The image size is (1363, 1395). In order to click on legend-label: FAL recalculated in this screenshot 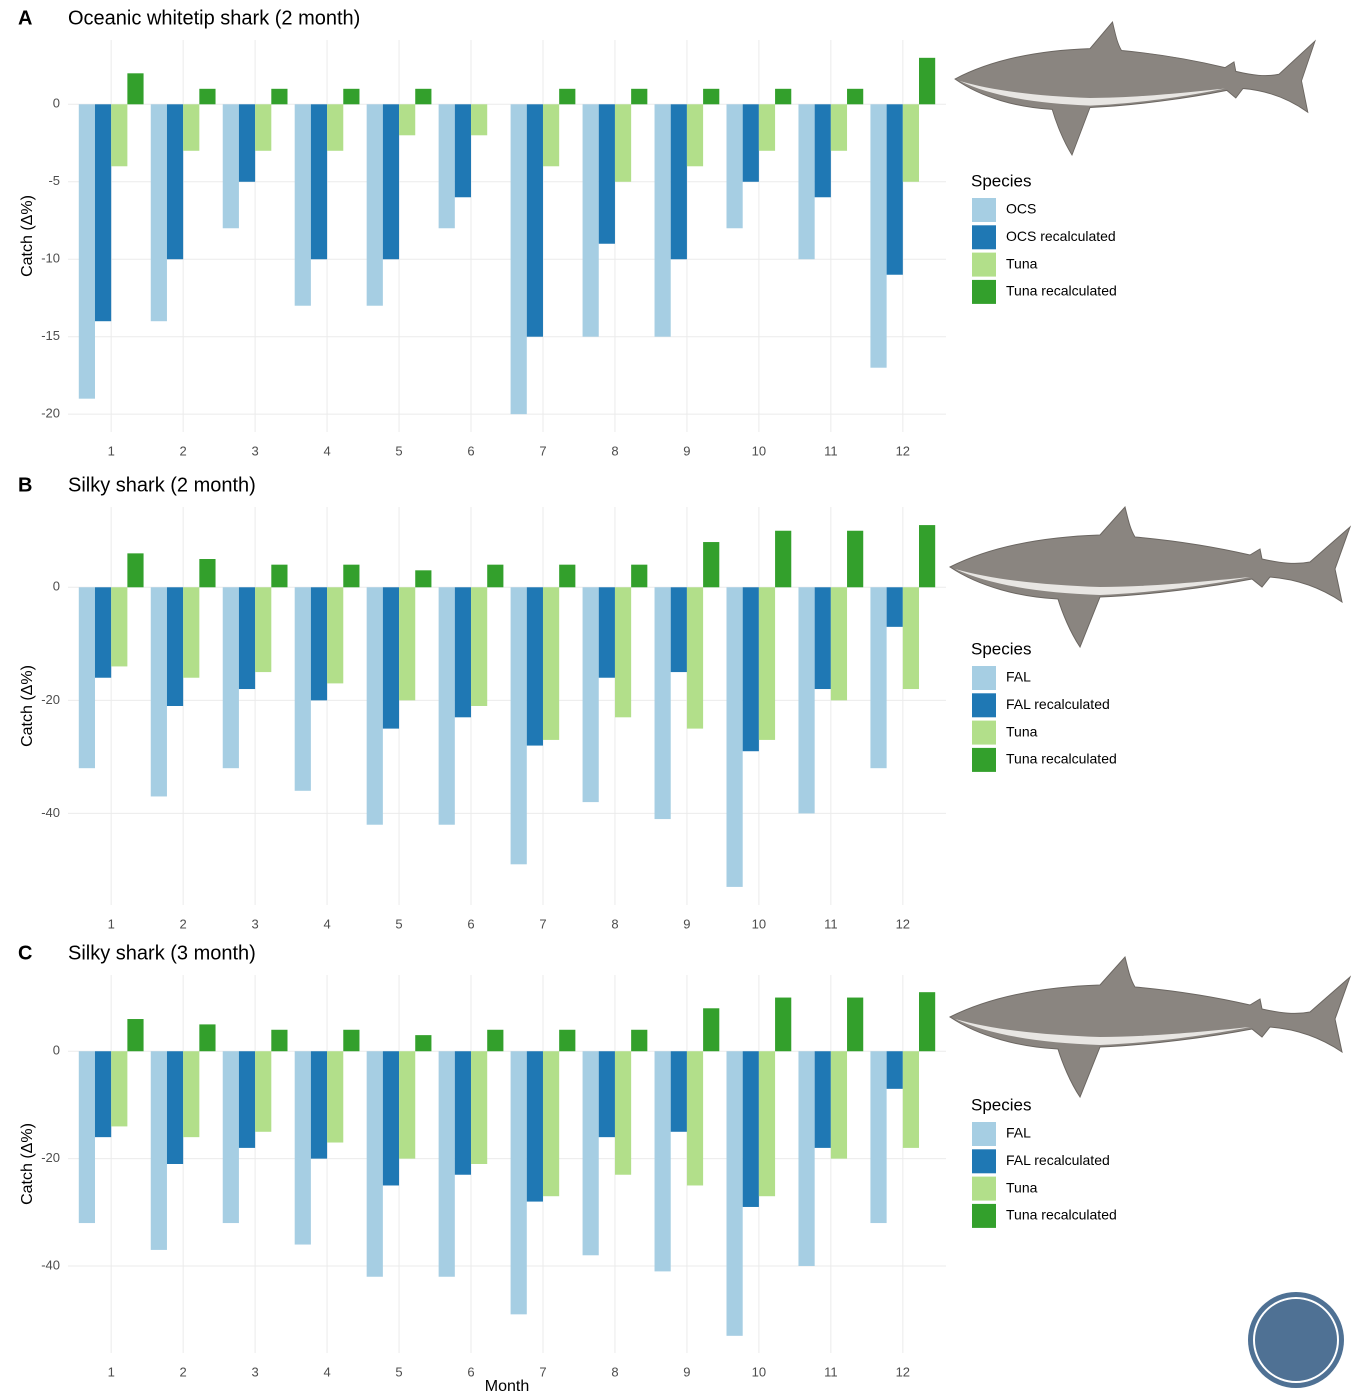, I will do `click(1058, 1160)`.